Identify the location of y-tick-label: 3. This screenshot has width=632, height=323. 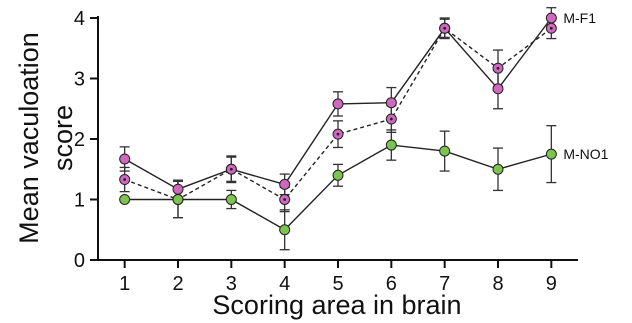
(79, 80).